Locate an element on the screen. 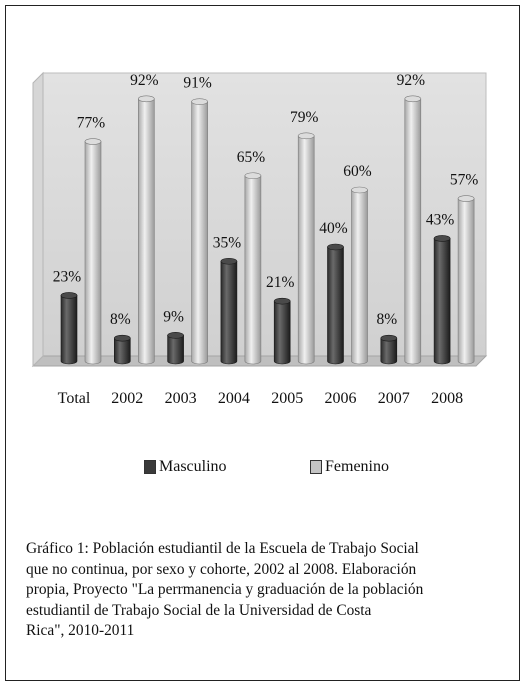  bar-femenino-2008 is located at coordinates (466, 280).